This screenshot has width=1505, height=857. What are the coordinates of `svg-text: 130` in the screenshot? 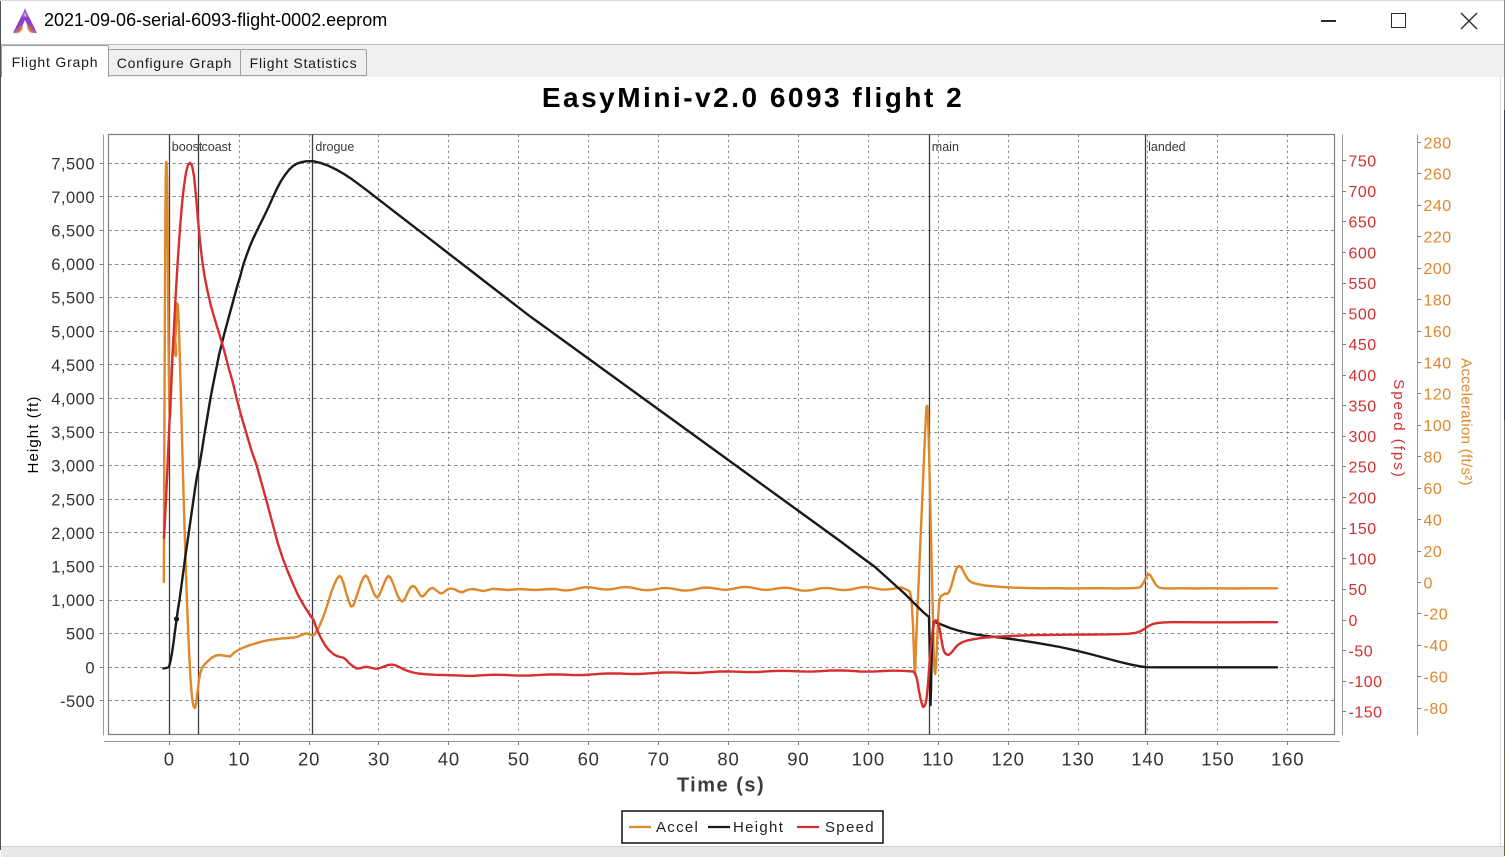 It's located at (1077, 759).